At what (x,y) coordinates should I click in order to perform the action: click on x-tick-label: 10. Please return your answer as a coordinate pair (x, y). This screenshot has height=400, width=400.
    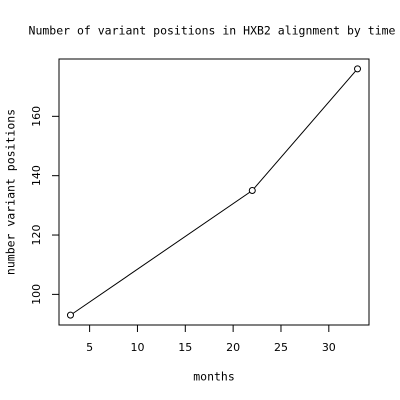
    Looking at the image, I should click on (137, 347).